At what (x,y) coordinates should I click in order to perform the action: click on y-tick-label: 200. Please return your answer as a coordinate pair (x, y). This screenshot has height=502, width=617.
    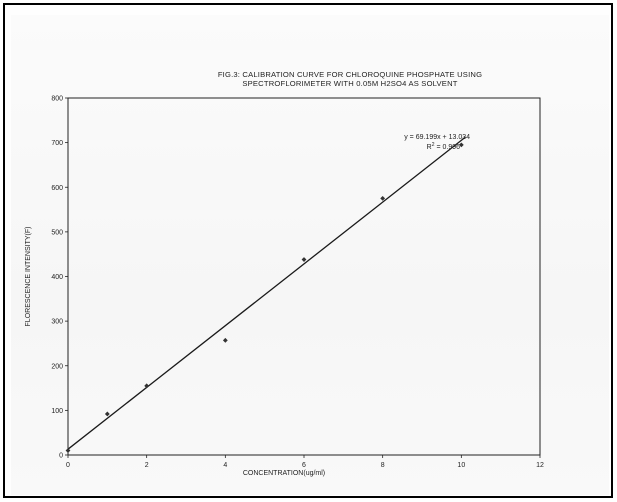
    Looking at the image, I should click on (57, 366).